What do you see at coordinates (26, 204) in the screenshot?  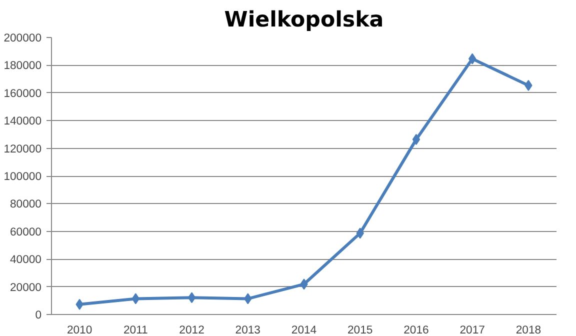 I see `y-tick-label: 80000` at bounding box center [26, 204].